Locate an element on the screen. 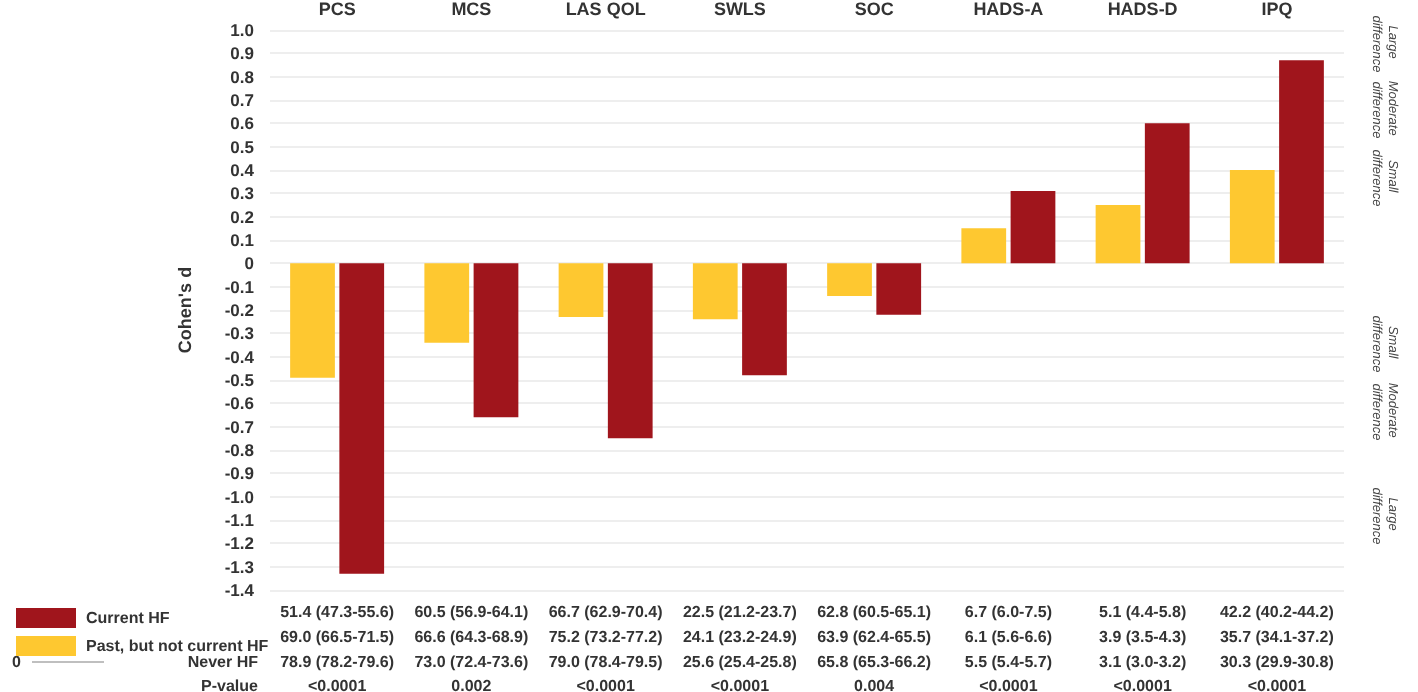  text: 78.9 (78.2-79.6) is located at coordinates (337, 662).